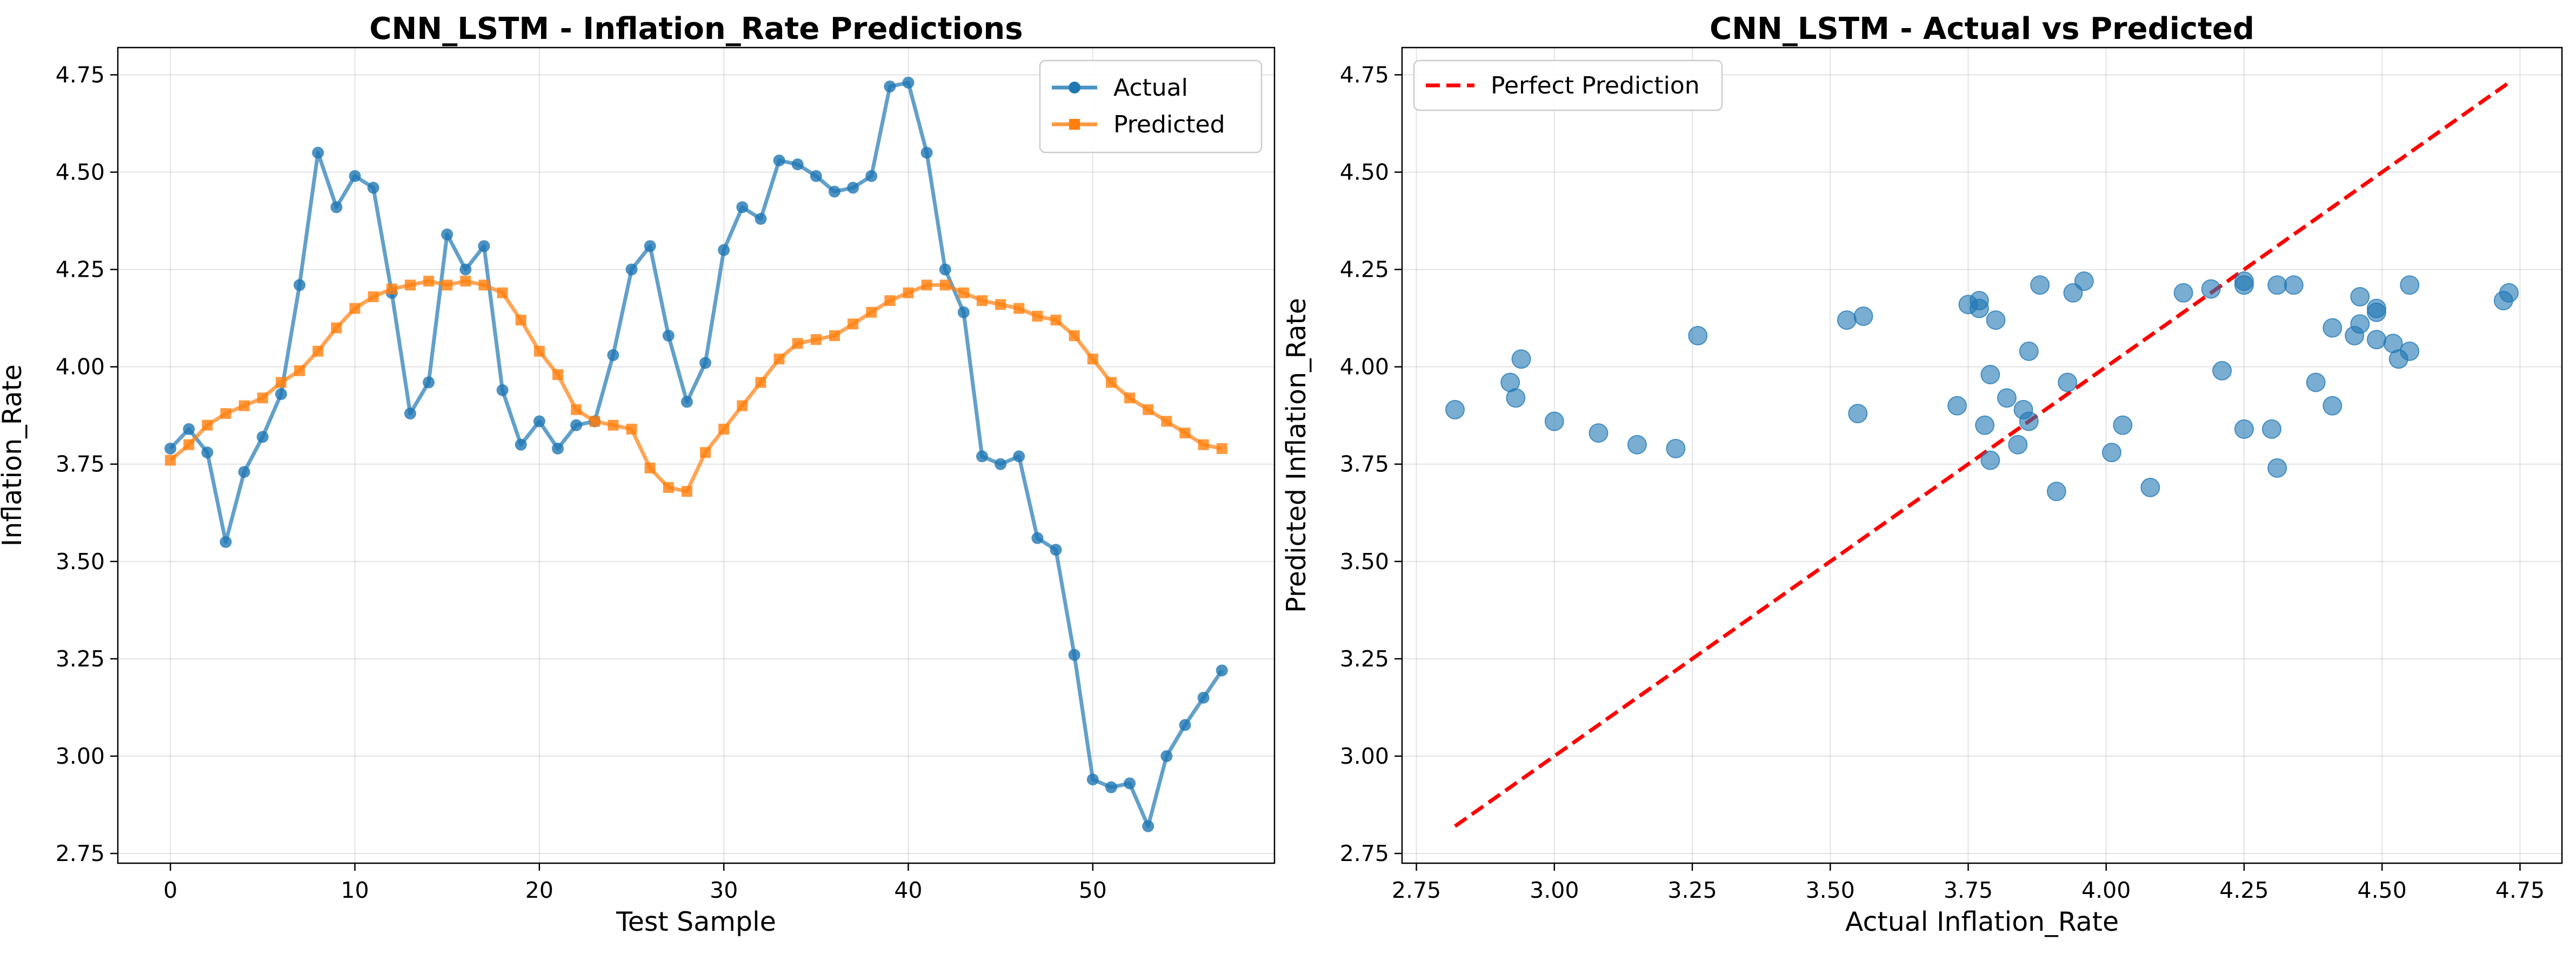 This screenshot has height=954, width=2576. Describe the element at coordinates (1151, 106) in the screenshot. I see `line-chart-legend: Actual Predicted` at that location.